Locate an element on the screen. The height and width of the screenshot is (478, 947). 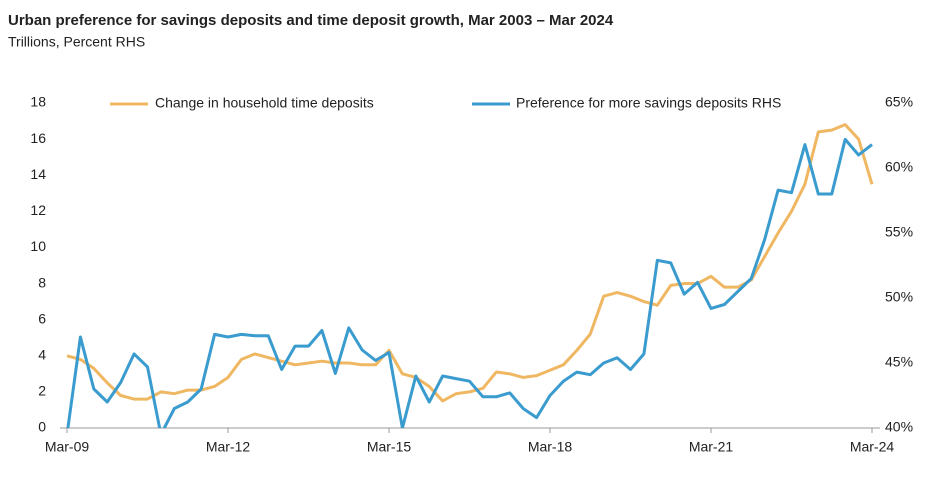
y-tick-label: 10 is located at coordinates (38, 246).